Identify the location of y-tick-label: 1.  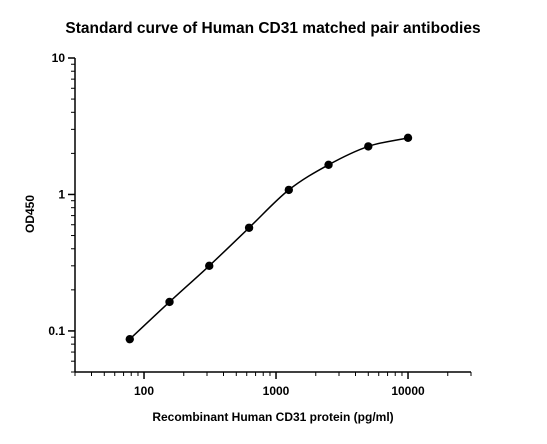
(61, 194).